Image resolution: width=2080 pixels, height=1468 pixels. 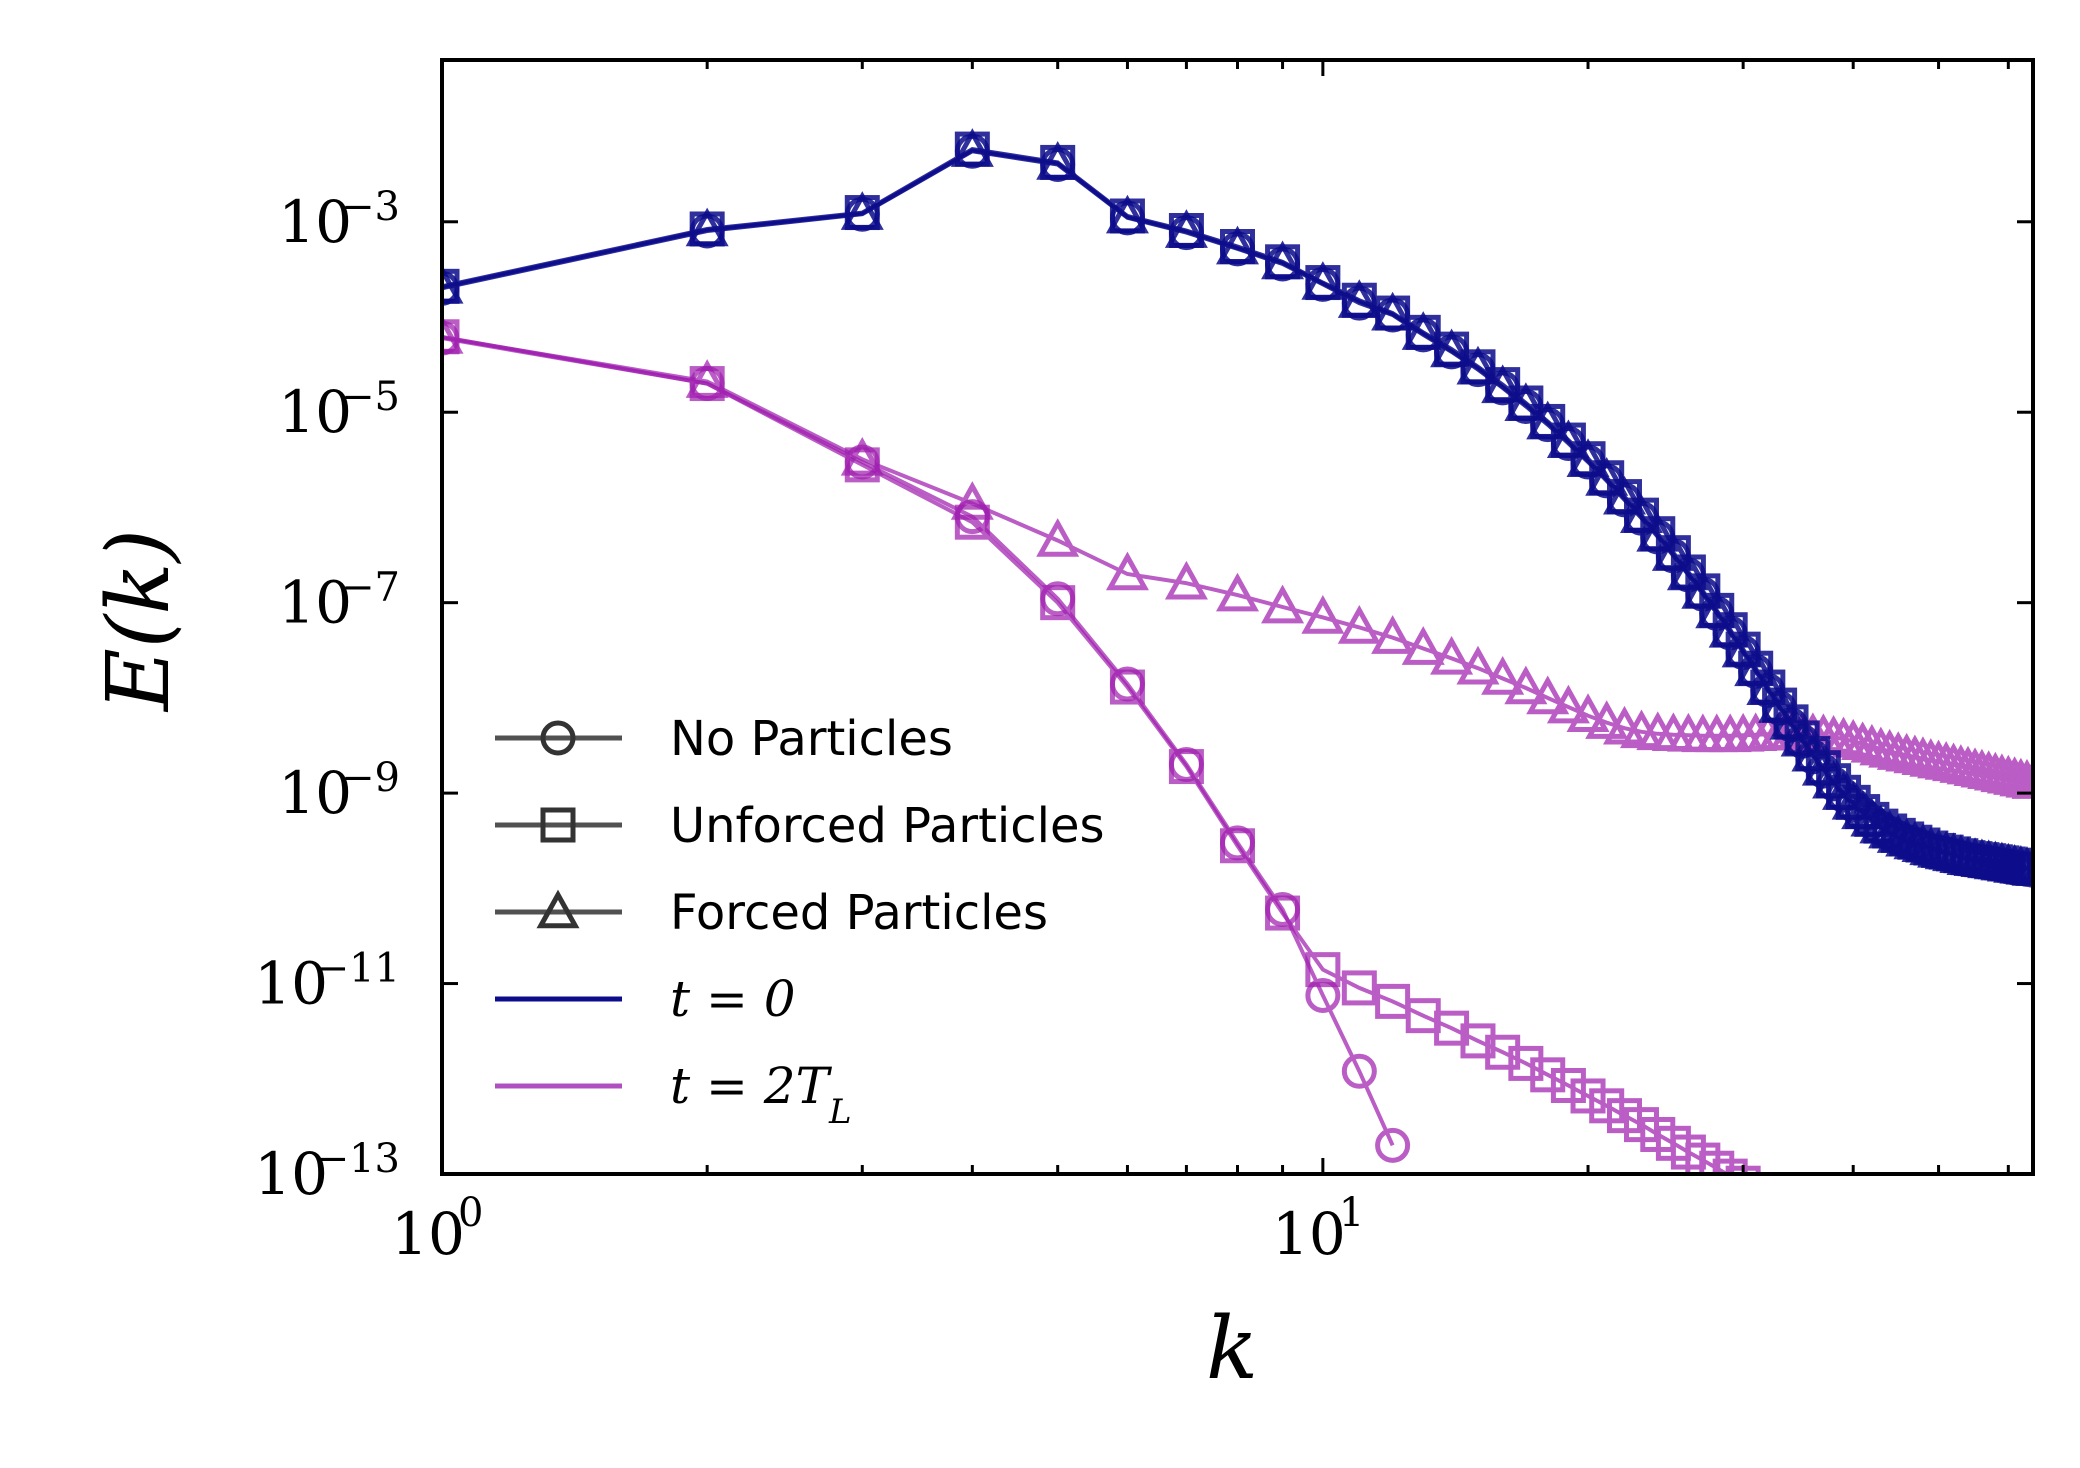 What do you see at coordinates (370, 397) in the screenshot?
I see `y-tick-exponent: −5` at bounding box center [370, 397].